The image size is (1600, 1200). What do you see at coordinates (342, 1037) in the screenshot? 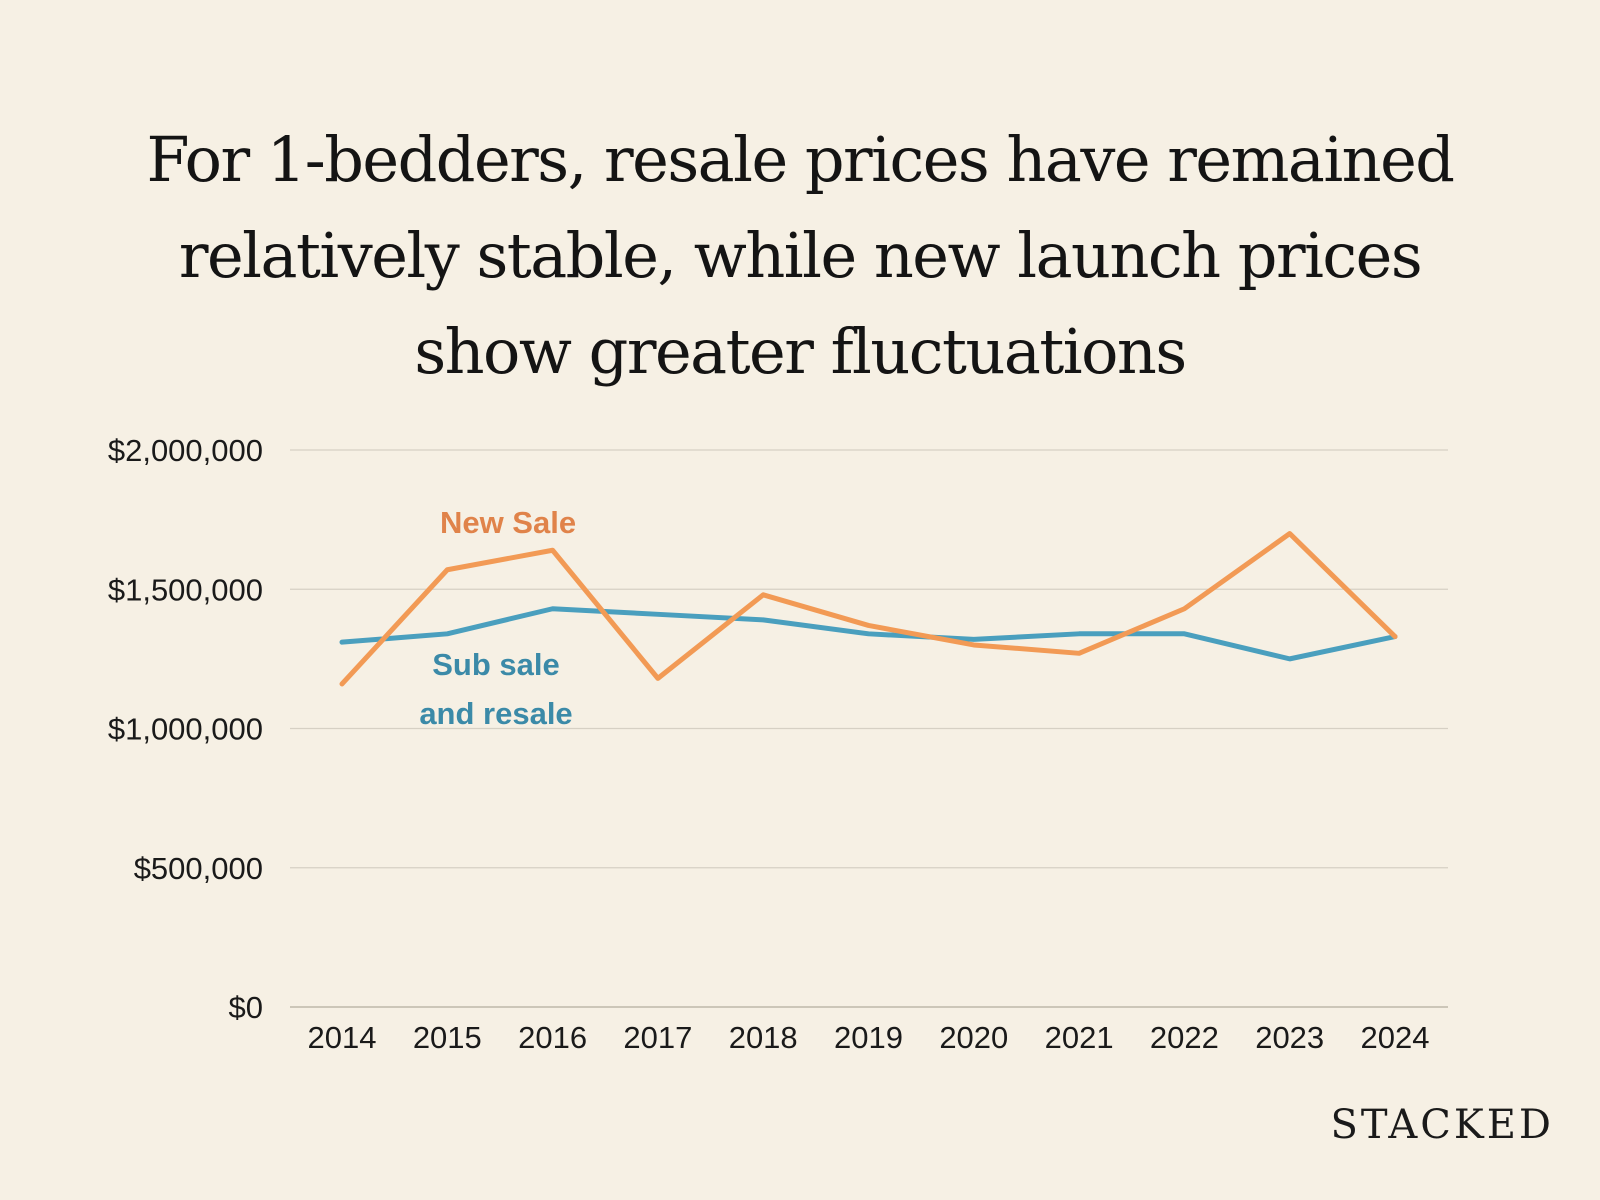
I see `x-tick-label: 2014` at bounding box center [342, 1037].